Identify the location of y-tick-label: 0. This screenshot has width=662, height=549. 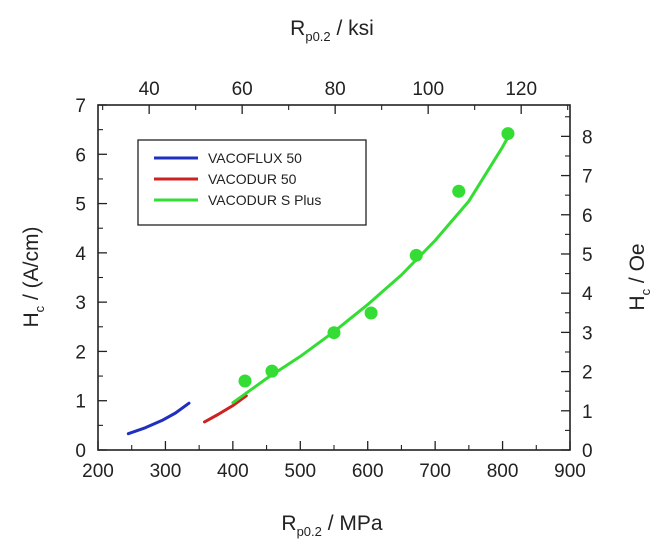
(80, 451).